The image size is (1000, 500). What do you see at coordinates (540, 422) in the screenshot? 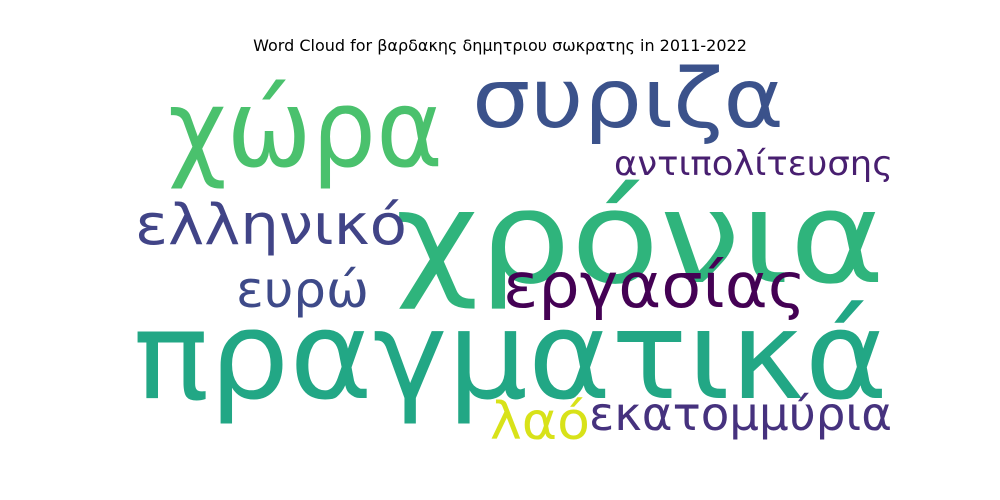
I see `word-8: λαό` at bounding box center [540, 422].